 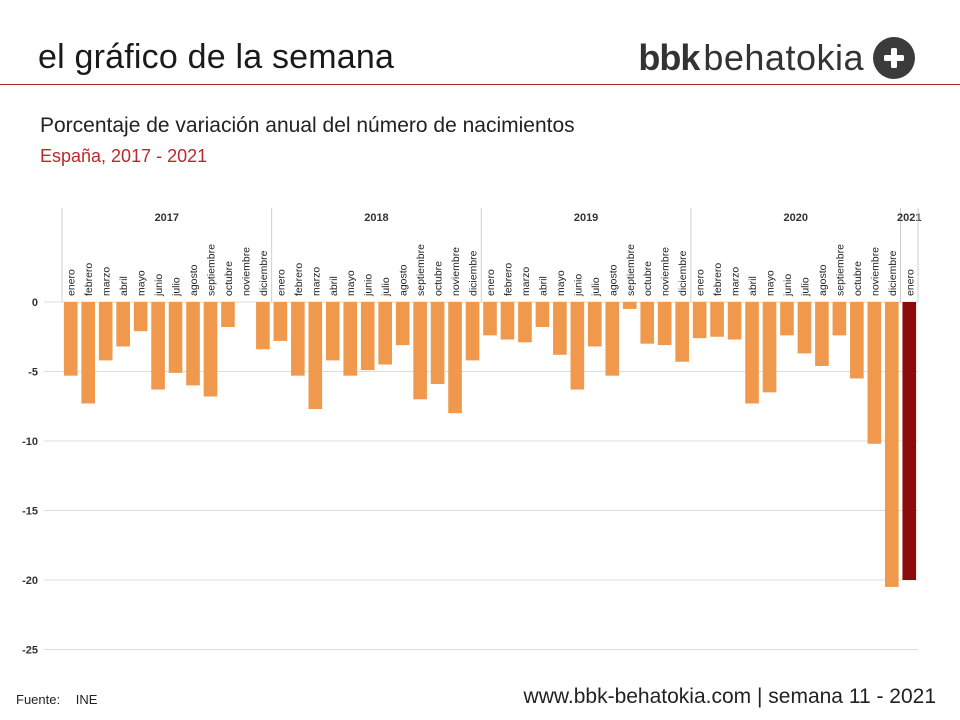 What do you see at coordinates (216, 57) in the screenshot?
I see `page-title: el gráfico de la semana` at bounding box center [216, 57].